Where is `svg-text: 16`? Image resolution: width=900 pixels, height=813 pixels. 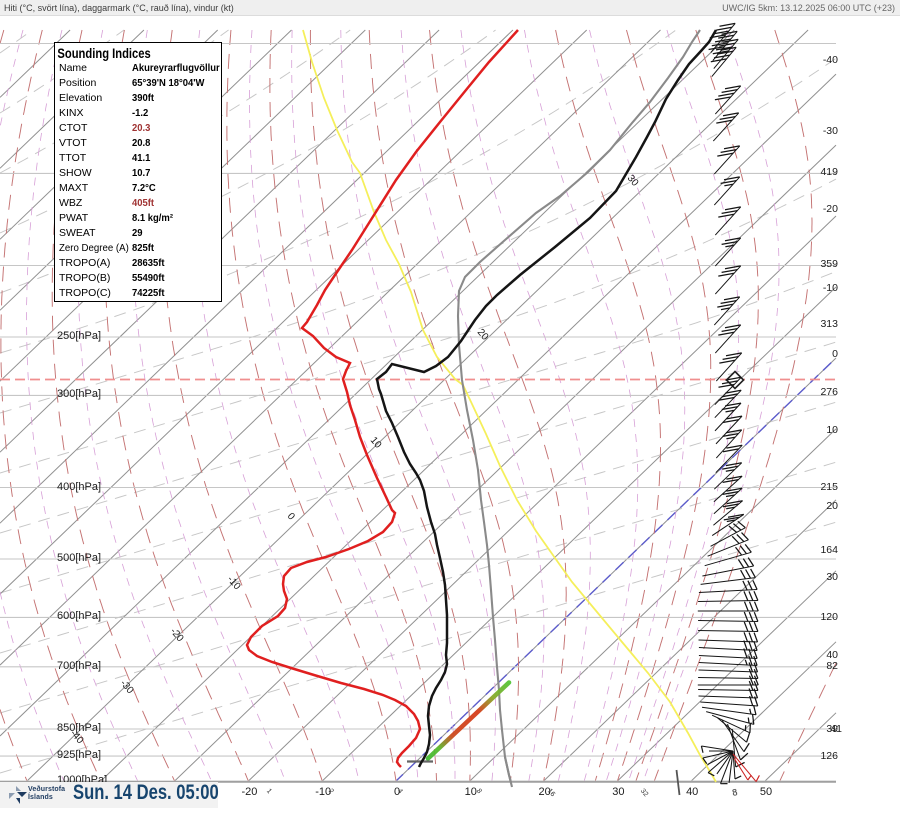 svg-text: 16 is located at coordinates (551, 793).